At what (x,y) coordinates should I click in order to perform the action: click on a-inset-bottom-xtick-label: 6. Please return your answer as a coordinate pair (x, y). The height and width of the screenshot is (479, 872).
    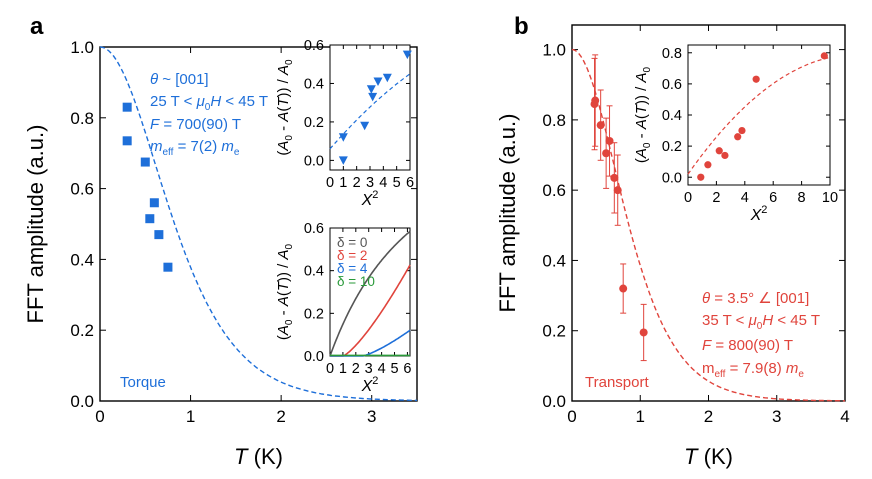
    Looking at the image, I should click on (407, 369).